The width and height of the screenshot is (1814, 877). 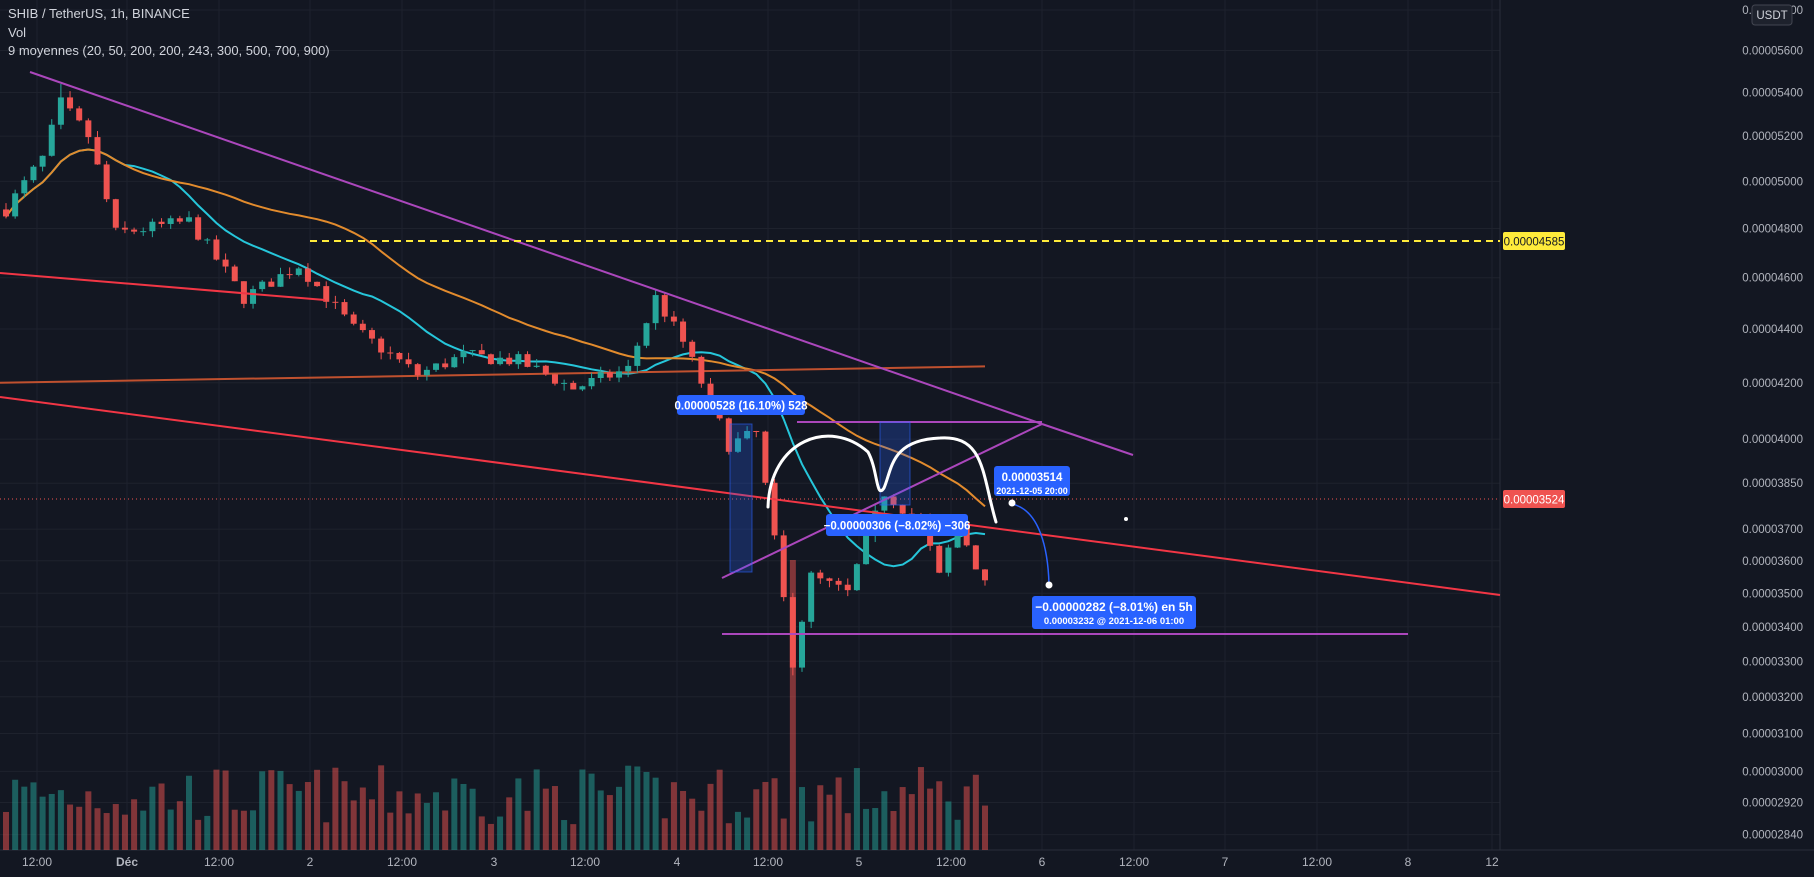 What do you see at coordinates (493, 374) in the screenshot?
I see `moving-average-long` at bounding box center [493, 374].